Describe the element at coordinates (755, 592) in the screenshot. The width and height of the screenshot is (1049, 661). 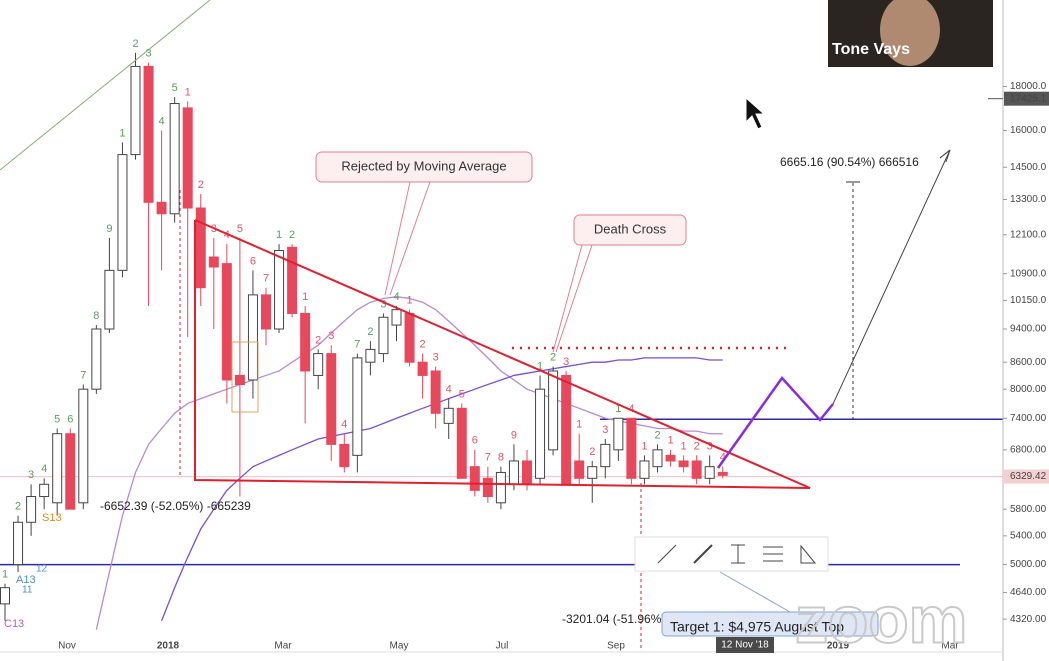
I see `target-pointer` at that location.